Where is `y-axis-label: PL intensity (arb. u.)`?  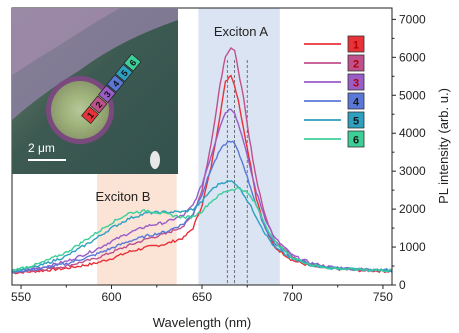 y-axis-label: PL intensity (arb. u.) is located at coordinates (443, 146).